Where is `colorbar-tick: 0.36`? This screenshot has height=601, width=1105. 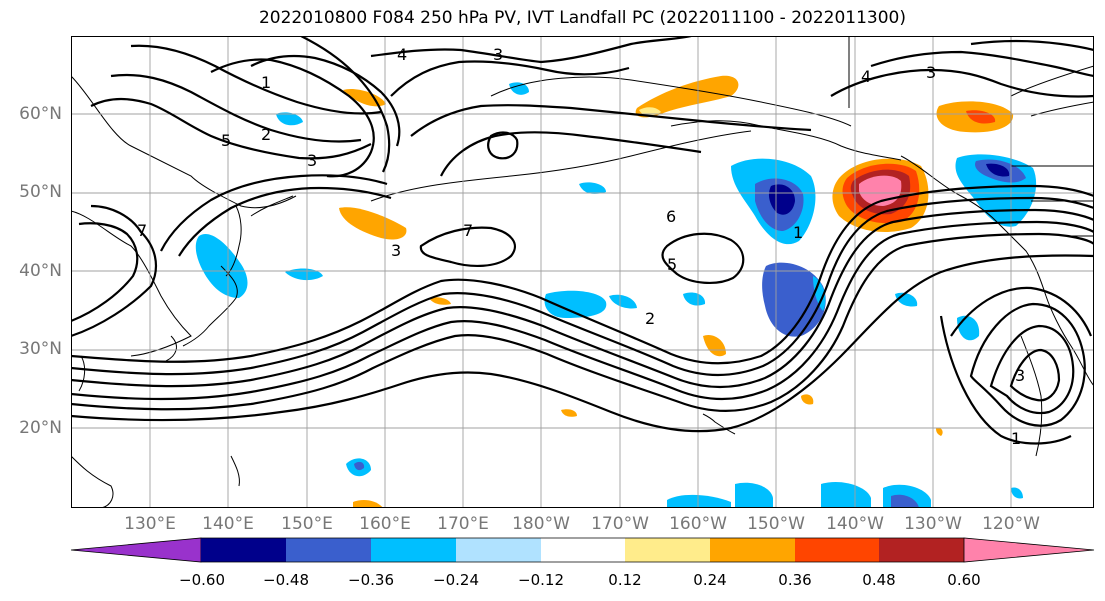
colorbar-tick: 0.36 is located at coordinates (795, 580).